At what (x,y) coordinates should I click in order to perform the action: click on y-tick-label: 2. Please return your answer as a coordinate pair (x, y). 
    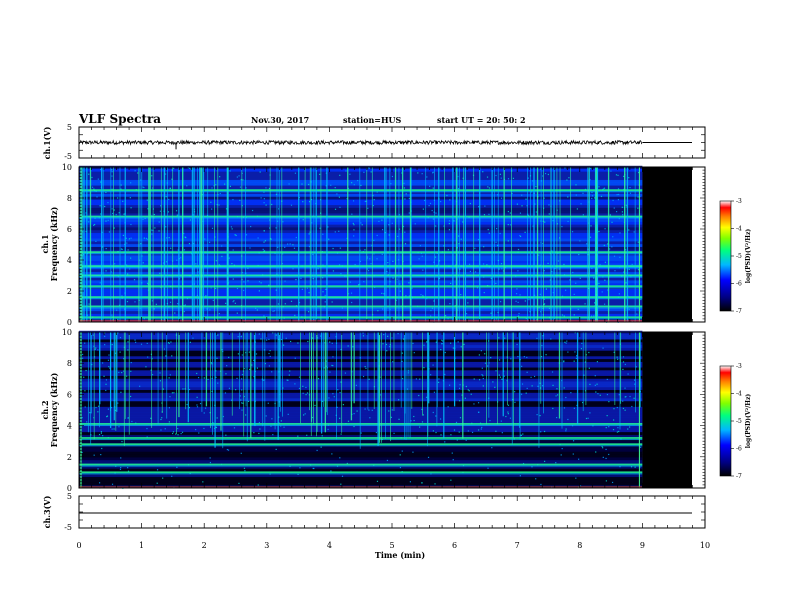
    Looking at the image, I should click on (69, 457).